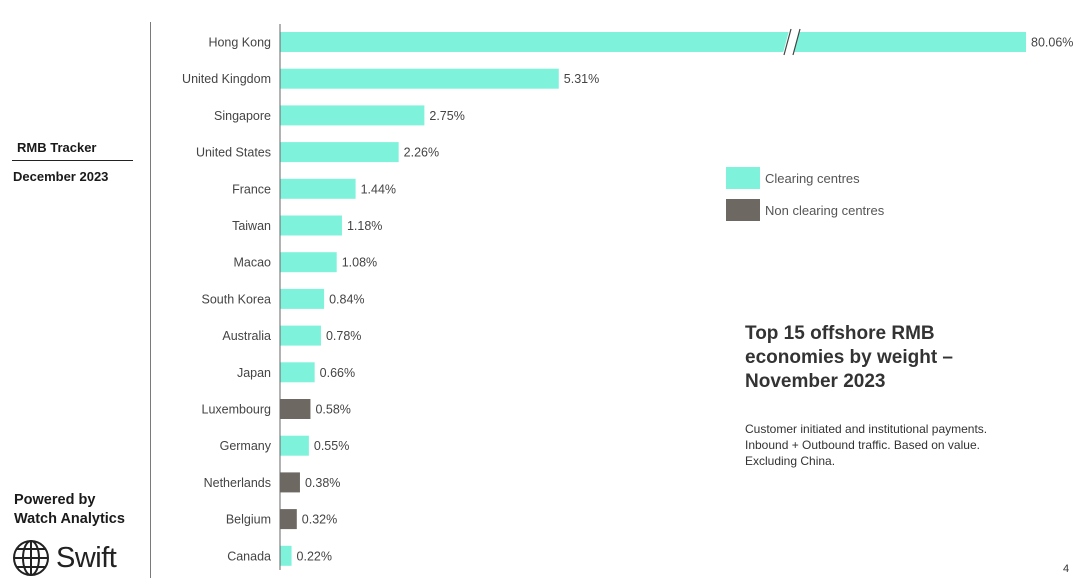 The height and width of the screenshot is (586, 1080). What do you see at coordinates (302, 298) in the screenshot?
I see `bar-south-korea` at bounding box center [302, 298].